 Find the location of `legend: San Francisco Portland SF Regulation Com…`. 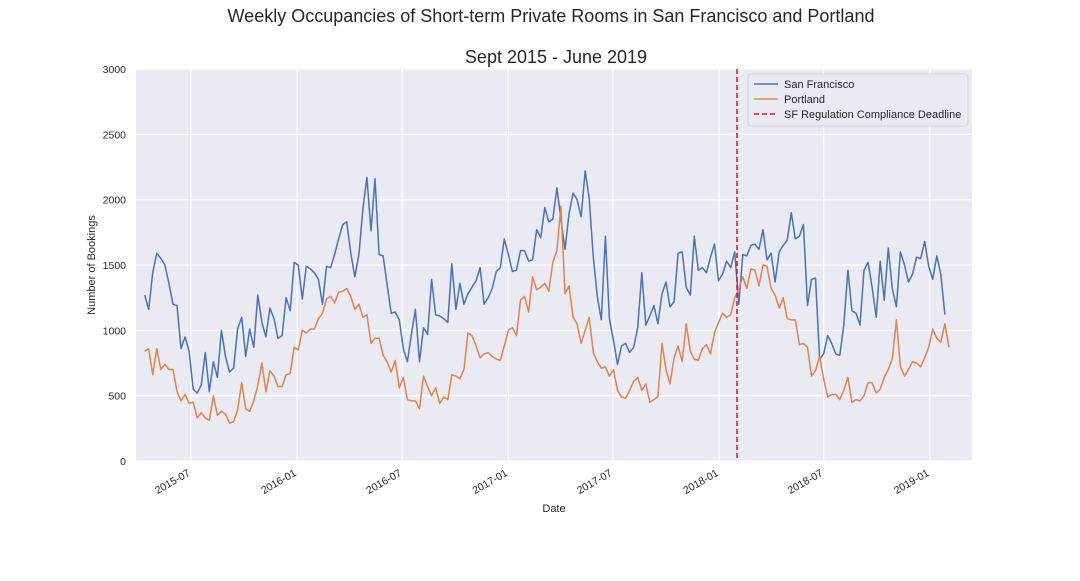

legend: San Francisco Portland SF Regulation Com… is located at coordinates (858, 100).